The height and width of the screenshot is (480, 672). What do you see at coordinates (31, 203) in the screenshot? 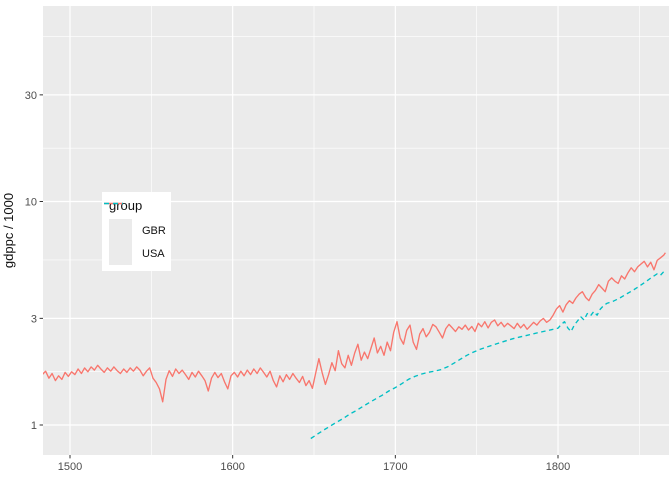
I see `y-tick-label: 10` at bounding box center [31, 203].